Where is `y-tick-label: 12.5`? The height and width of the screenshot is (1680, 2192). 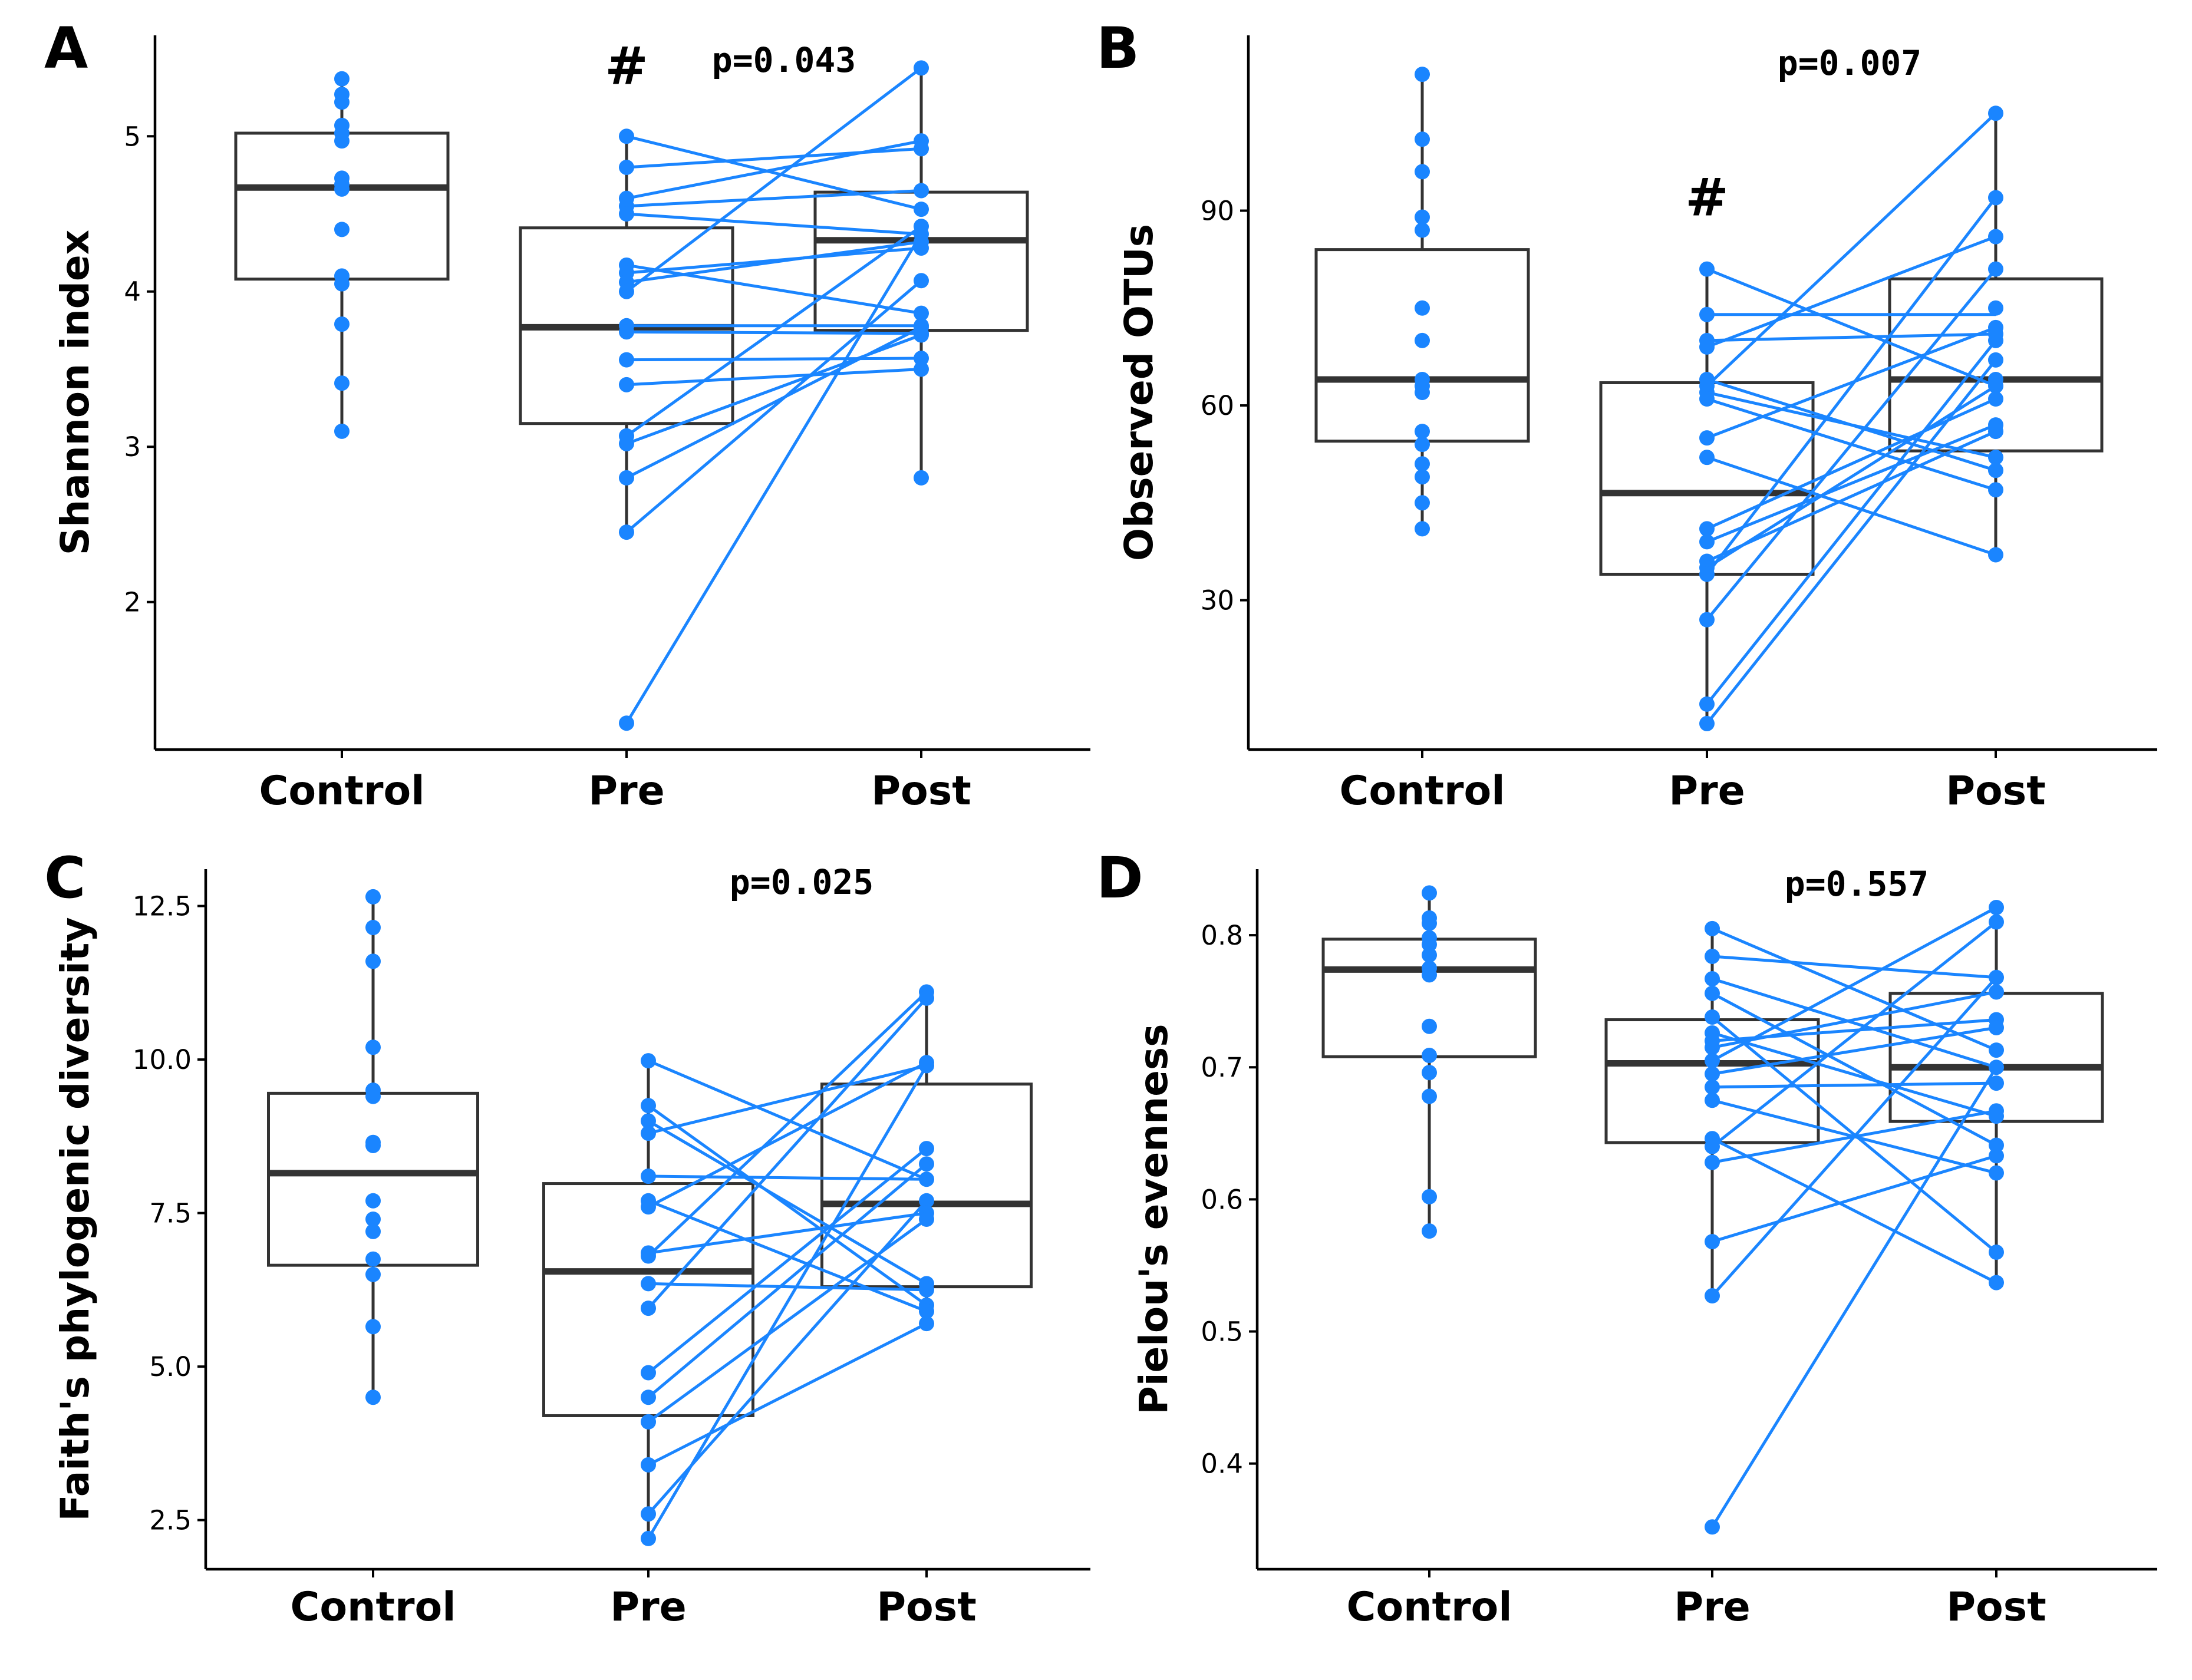
y-tick-label: 12.5 is located at coordinates (162, 906).